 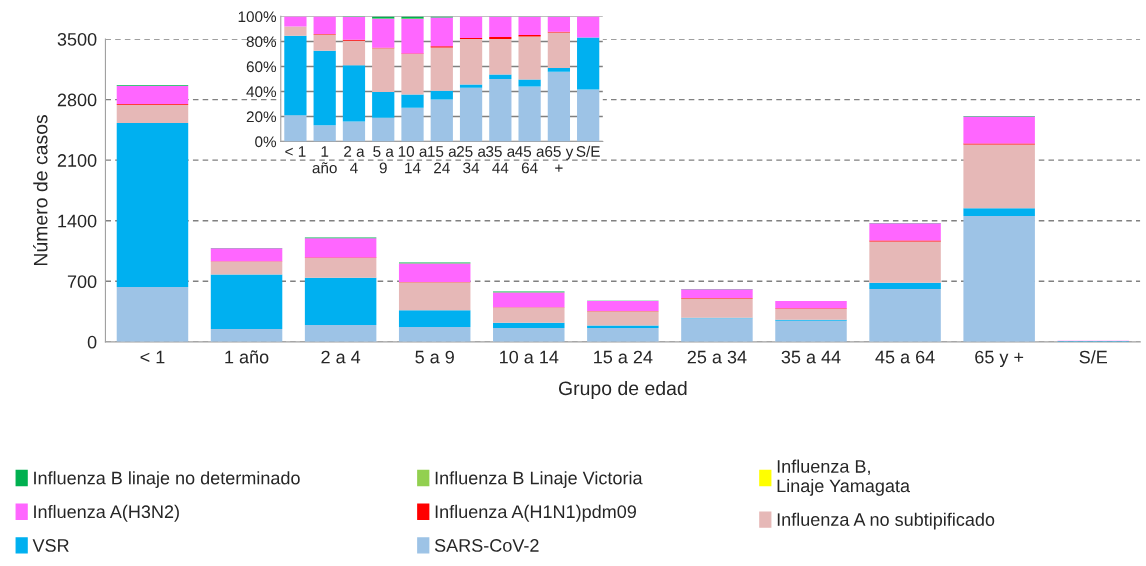 I want to click on legend-label: Influenza A(H1N1)pdm09, so click(x=535, y=513).